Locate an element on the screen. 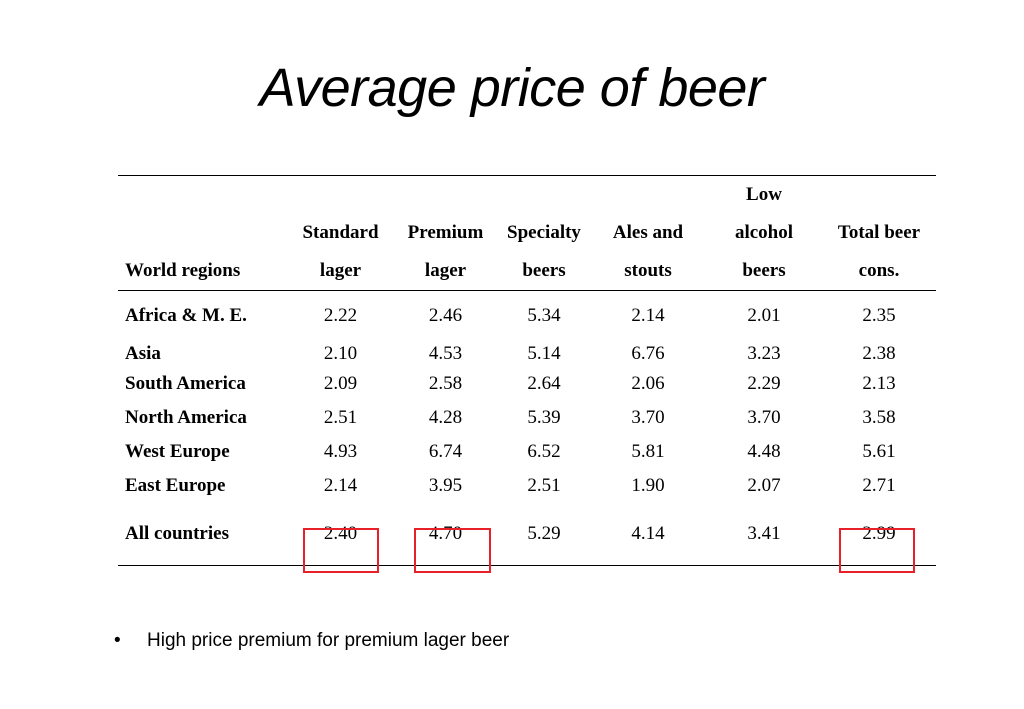 This screenshot has width=1024, height=709. column-header-specialty-beers: Specialty beers is located at coordinates (544, 233).